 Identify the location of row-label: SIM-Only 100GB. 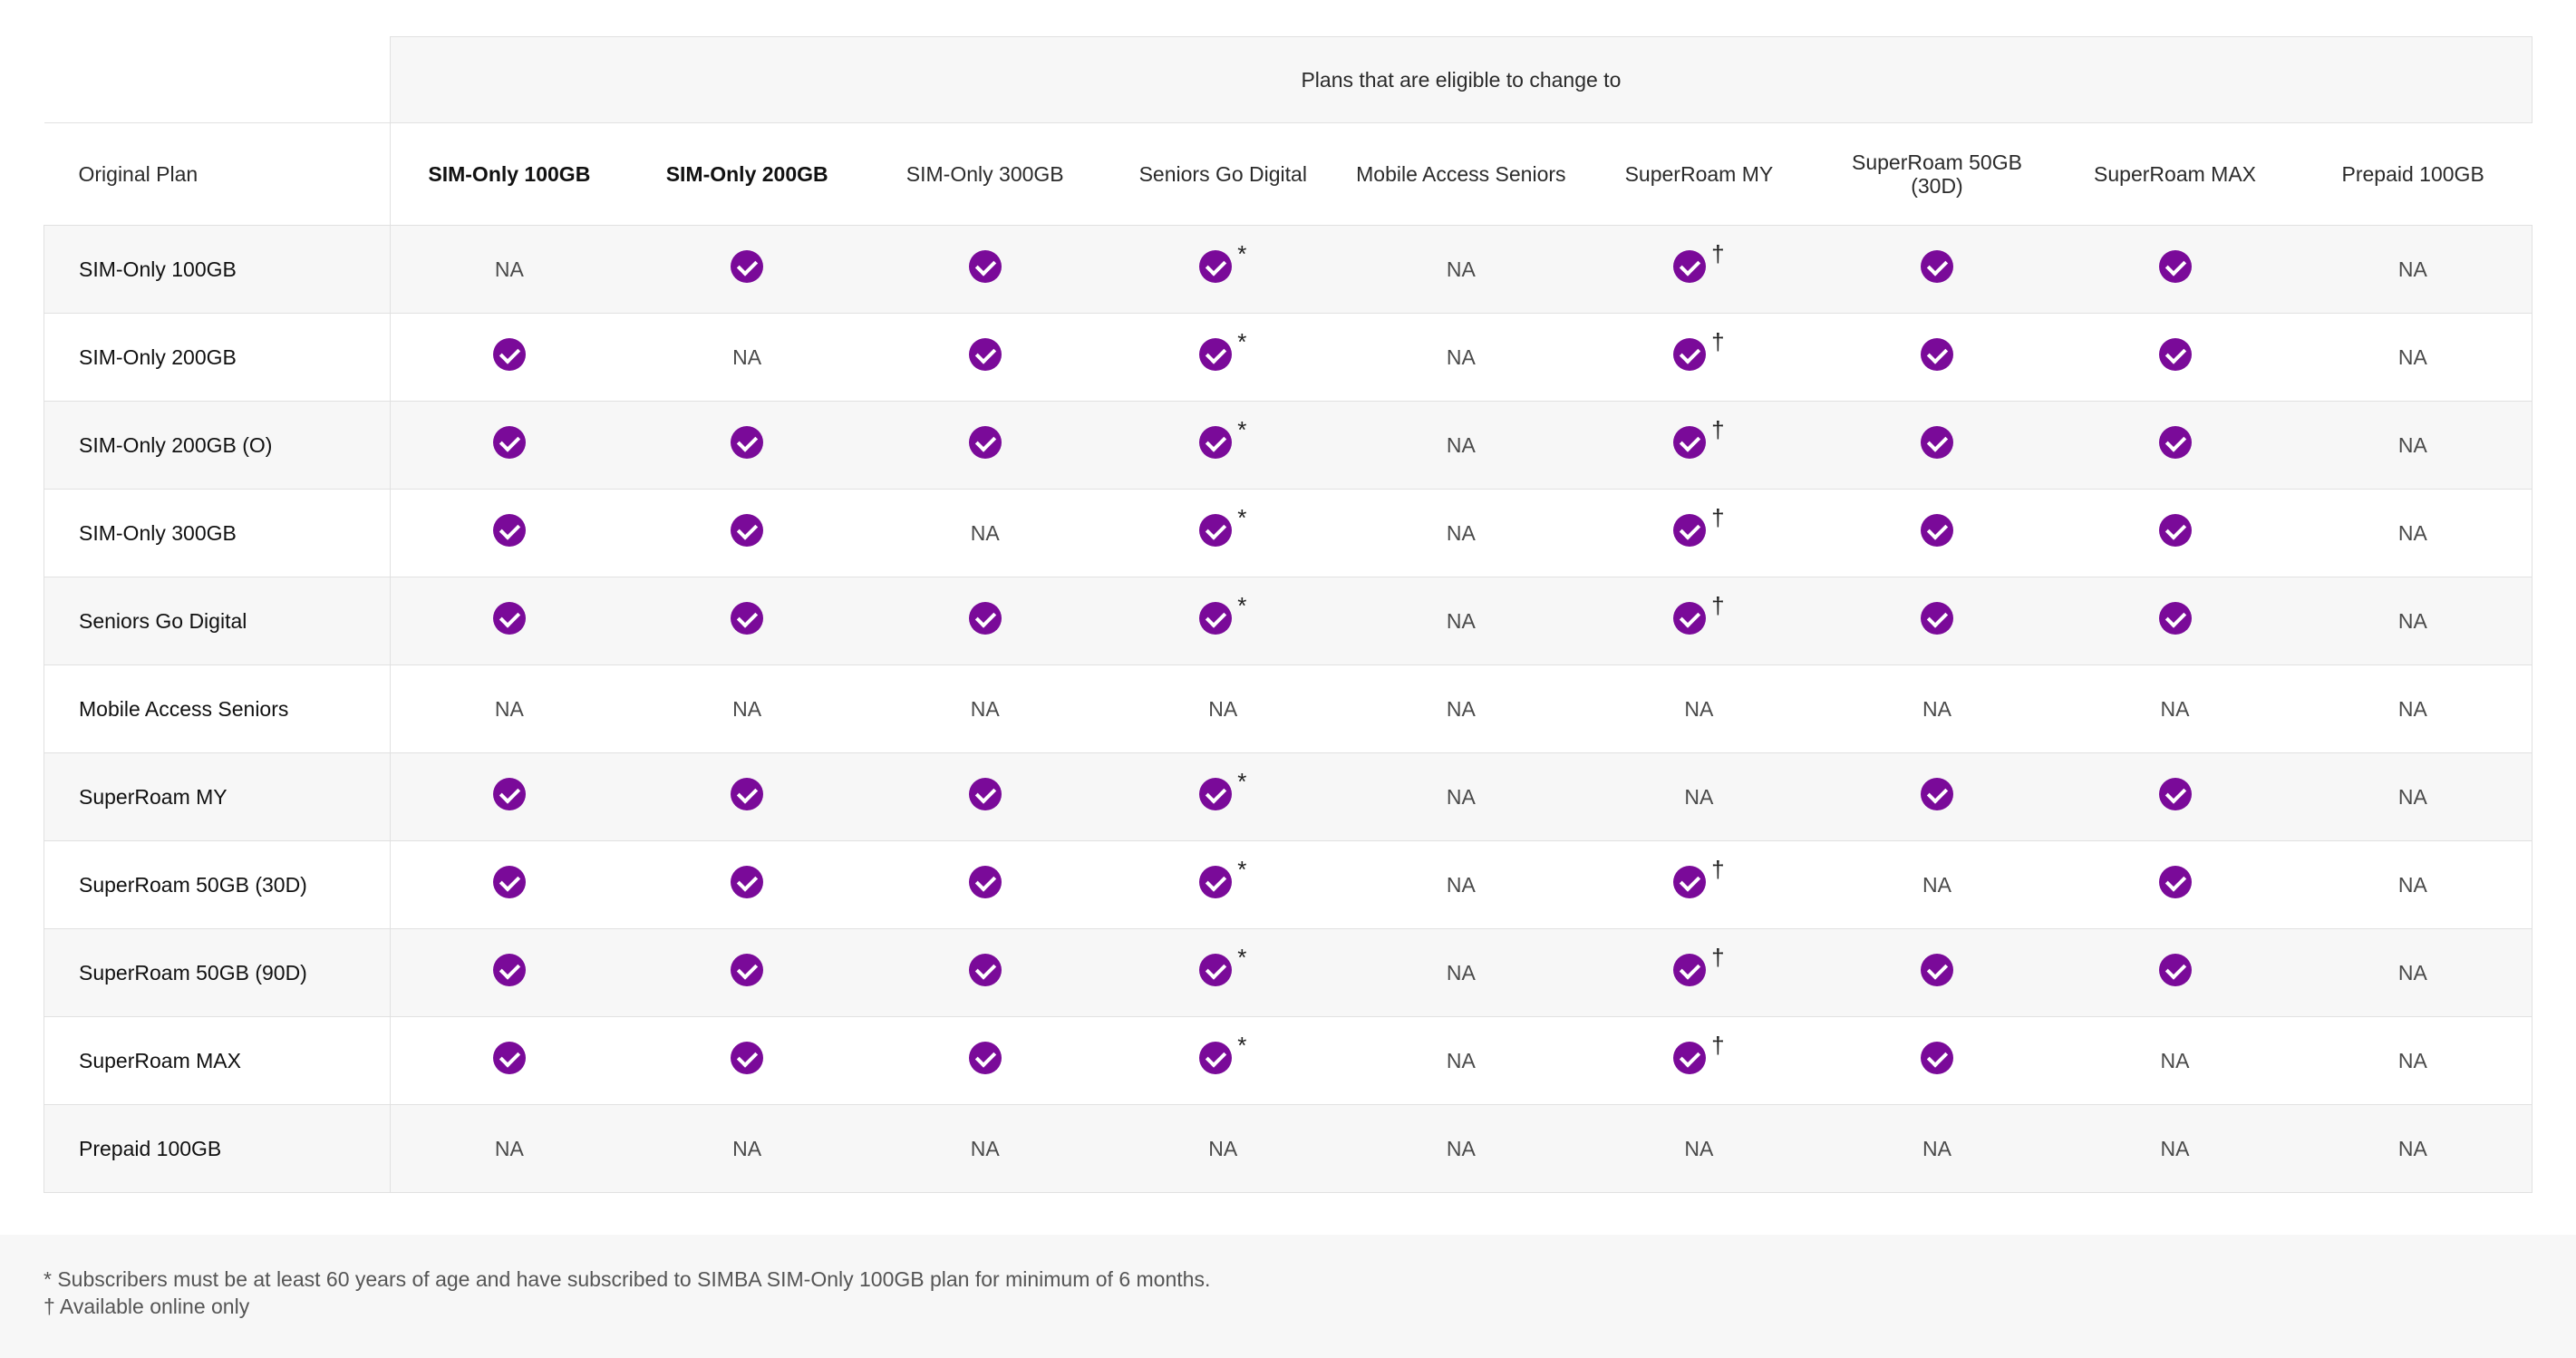
(217, 270).